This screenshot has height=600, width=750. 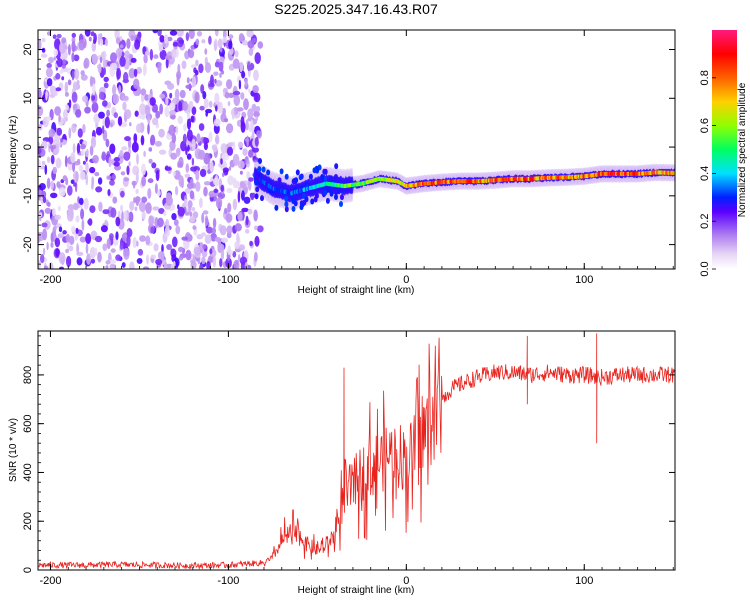 What do you see at coordinates (28, 521) in the screenshot?
I see `y-tick-label: 200` at bounding box center [28, 521].